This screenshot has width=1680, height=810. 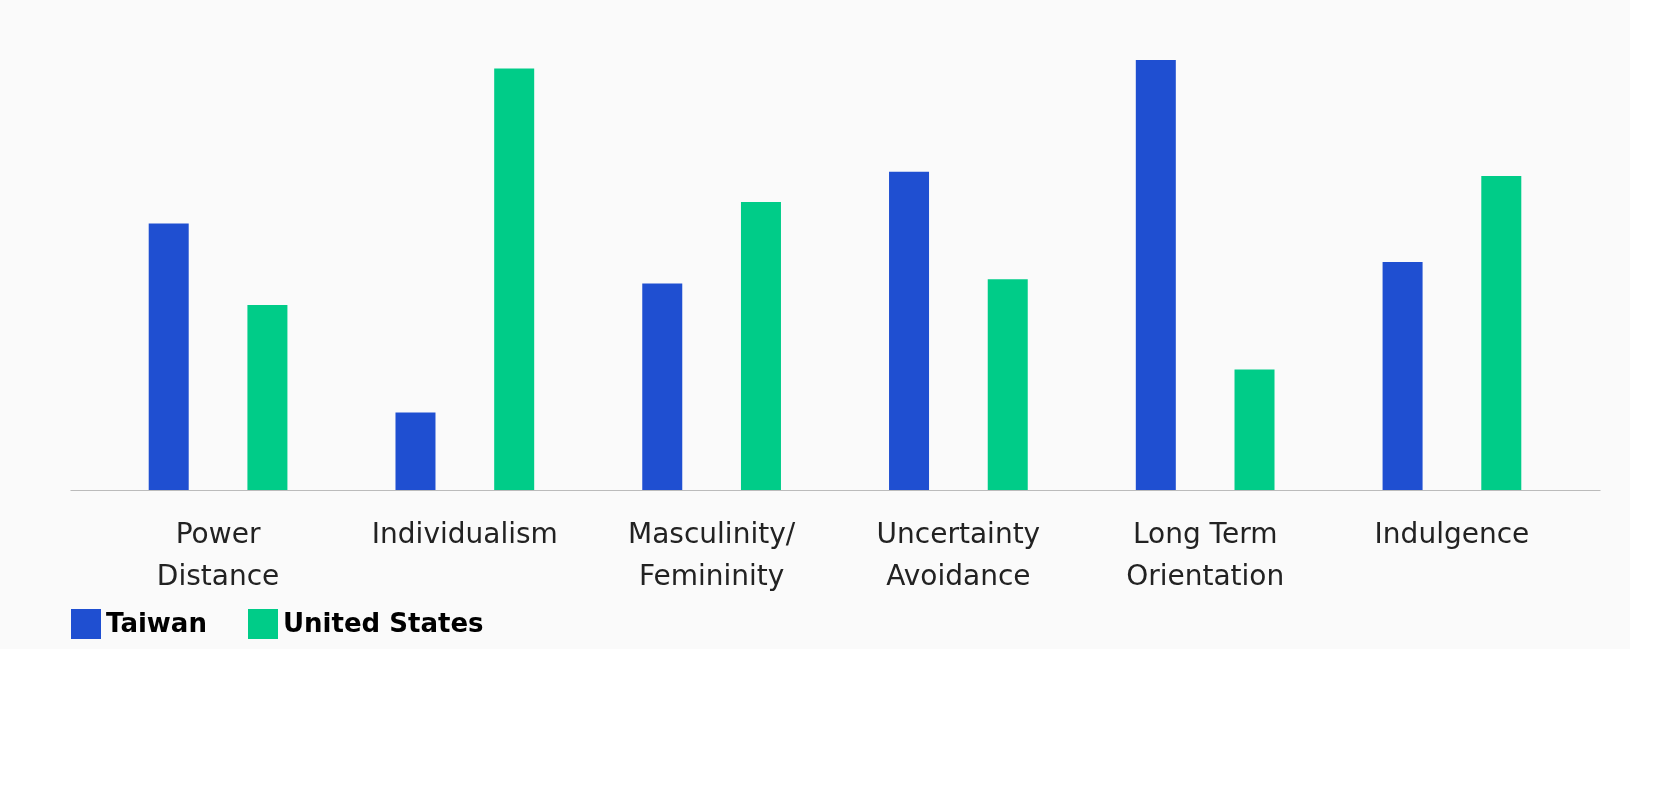 I want to click on x-tick-label: Uncertainty Avoidance, so click(x=958, y=554).